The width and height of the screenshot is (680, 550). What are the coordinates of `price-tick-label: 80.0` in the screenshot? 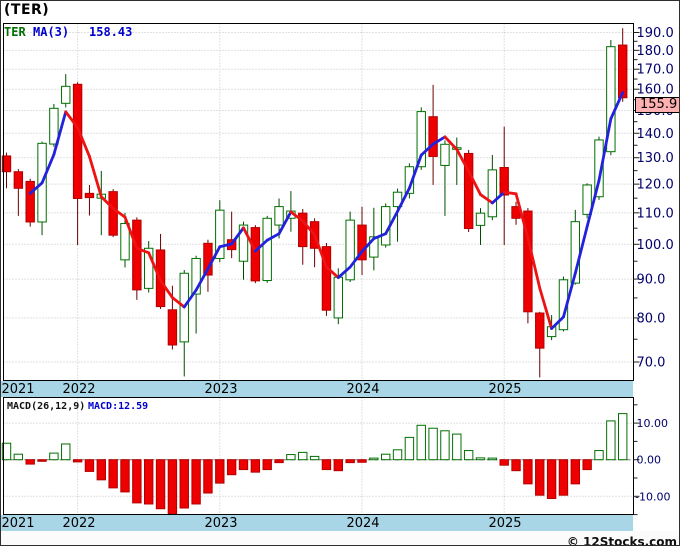 It's located at (651, 318).